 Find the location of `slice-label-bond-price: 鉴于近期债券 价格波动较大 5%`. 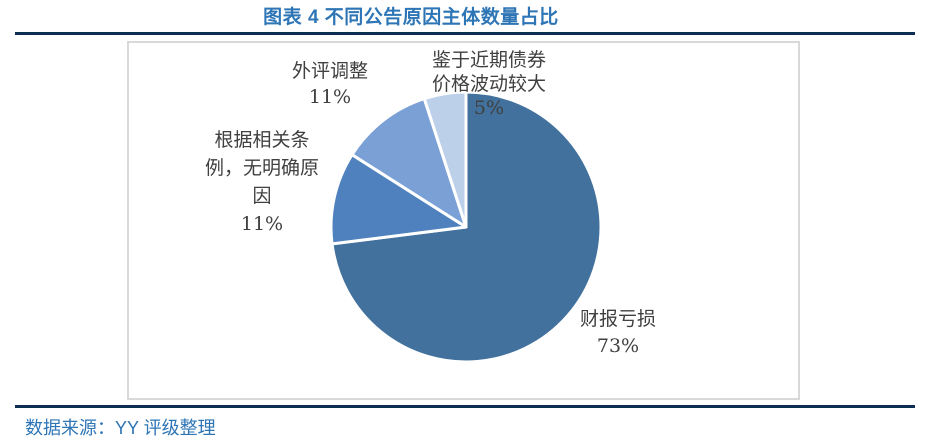

slice-label-bond-price: 鉴于近期债券 价格波动较大 5% is located at coordinates (489, 84).